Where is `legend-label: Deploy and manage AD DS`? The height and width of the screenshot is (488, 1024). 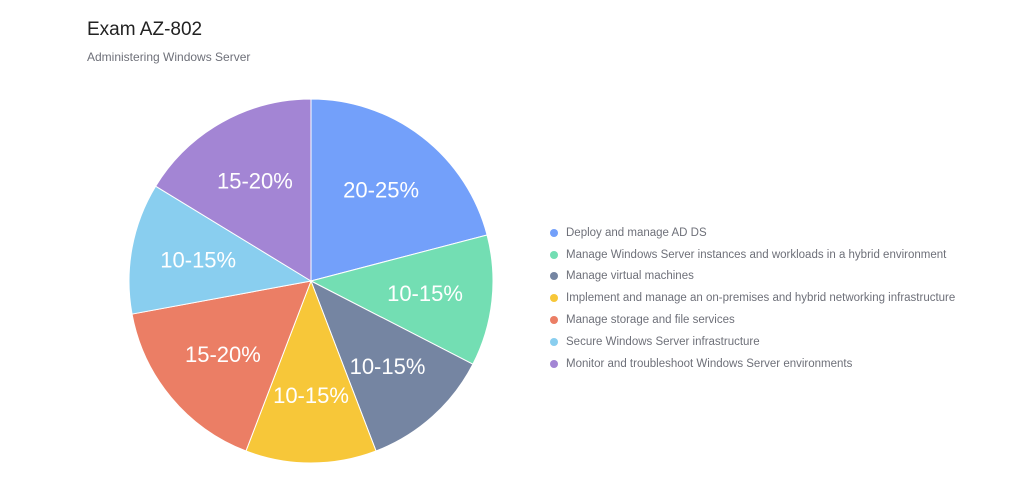
legend-label: Deploy and manage AD DS is located at coordinates (636, 232).